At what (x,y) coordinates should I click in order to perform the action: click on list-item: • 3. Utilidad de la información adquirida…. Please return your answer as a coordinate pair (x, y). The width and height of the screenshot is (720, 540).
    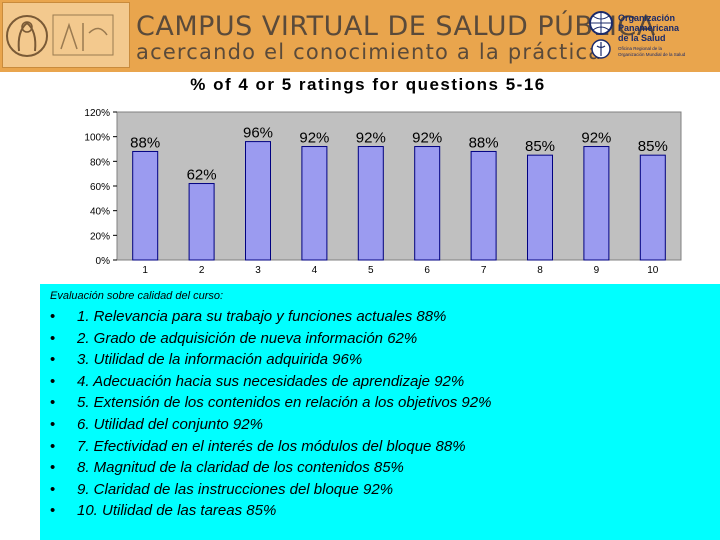
    Looking at the image, I should click on (270, 360).